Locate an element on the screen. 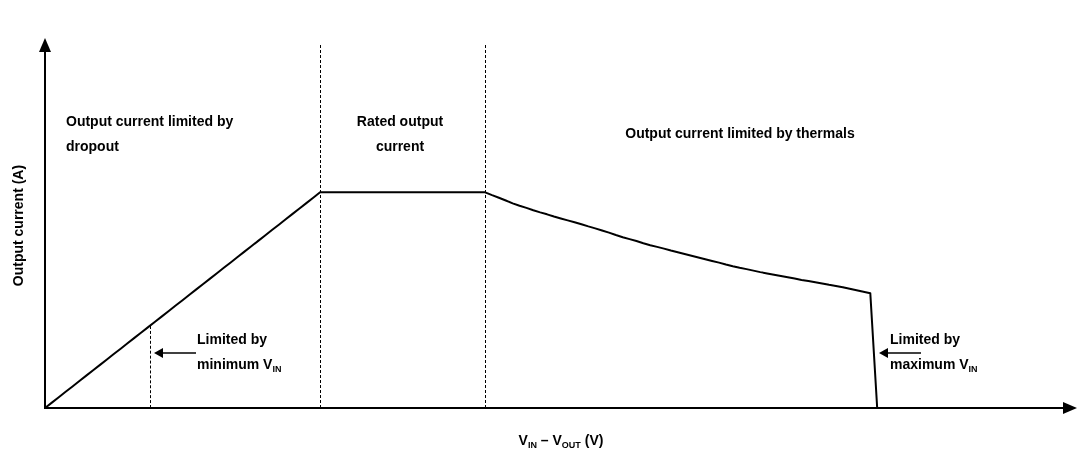 The image size is (1078, 452). annotation: Limited by minimum V$_{IN}$ is located at coordinates (240, 353).